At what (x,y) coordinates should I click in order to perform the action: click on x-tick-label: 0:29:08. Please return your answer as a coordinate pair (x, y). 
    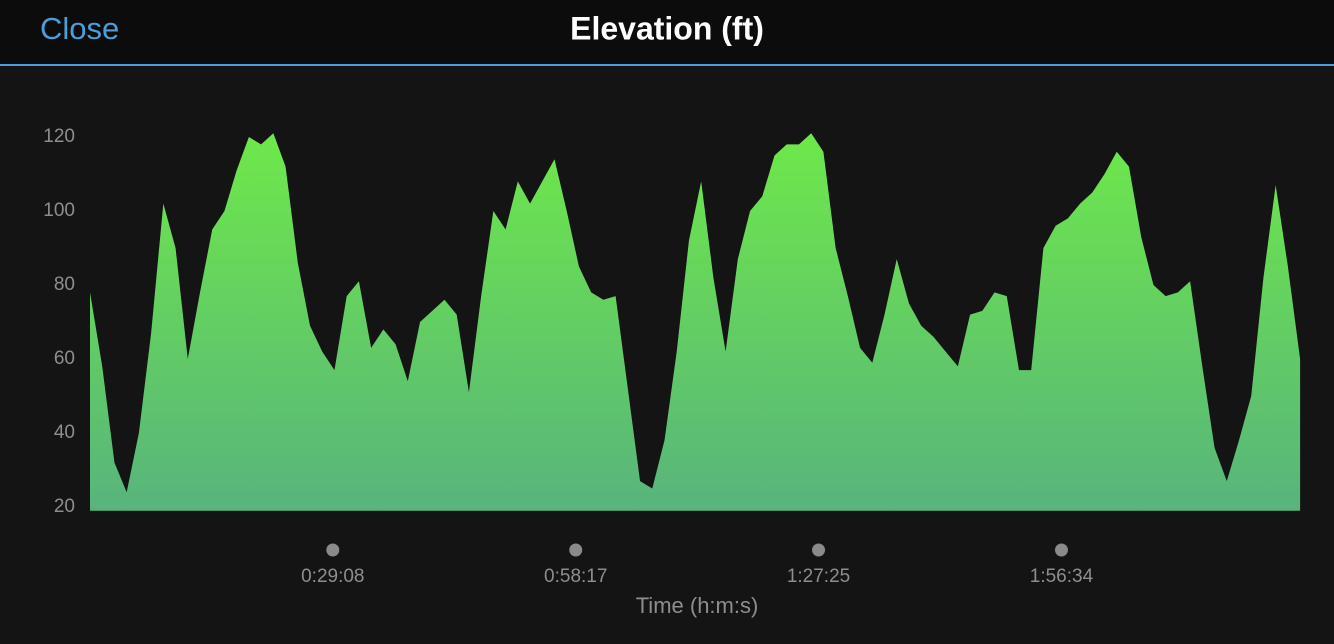
    Looking at the image, I should click on (332, 576).